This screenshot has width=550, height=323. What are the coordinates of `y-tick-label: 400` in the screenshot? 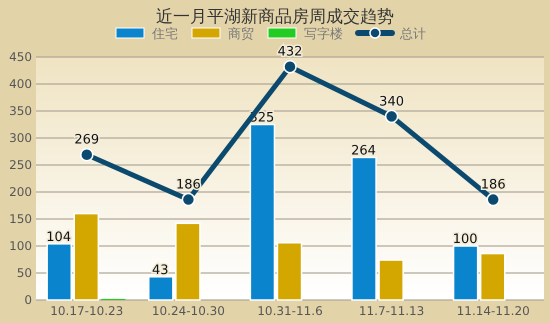 It's located at (20, 84).